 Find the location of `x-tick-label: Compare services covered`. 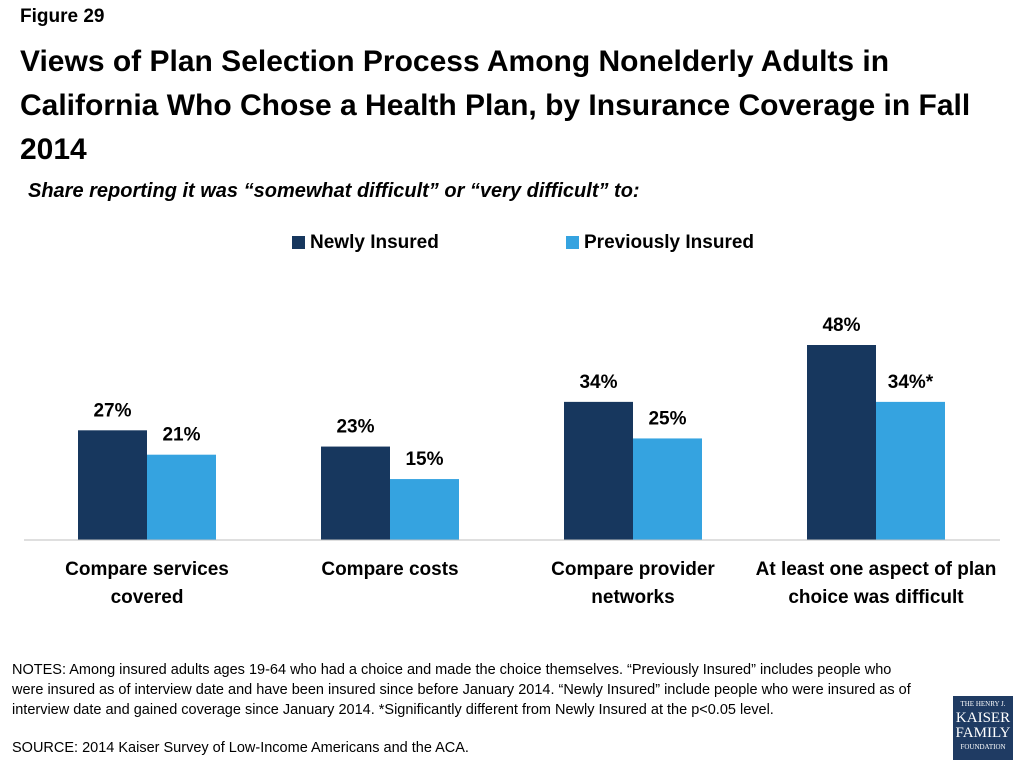

x-tick-label: Compare services covered is located at coordinates (147, 583).